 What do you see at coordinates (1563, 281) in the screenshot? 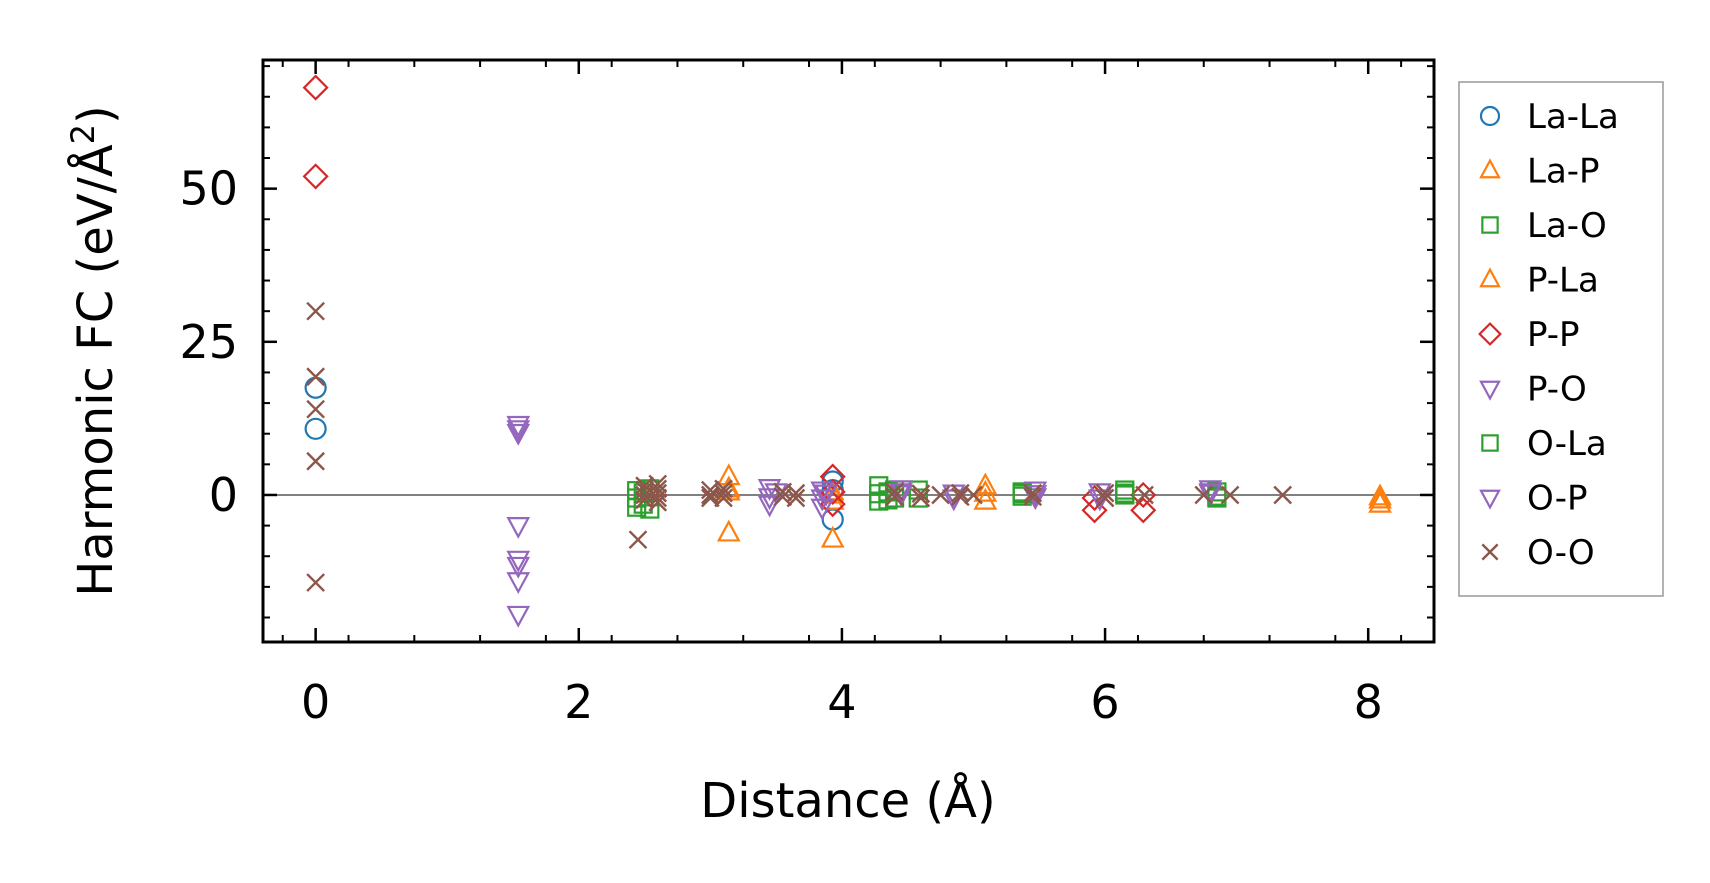
I see `legend-label-p-la: P-La` at bounding box center [1563, 281].